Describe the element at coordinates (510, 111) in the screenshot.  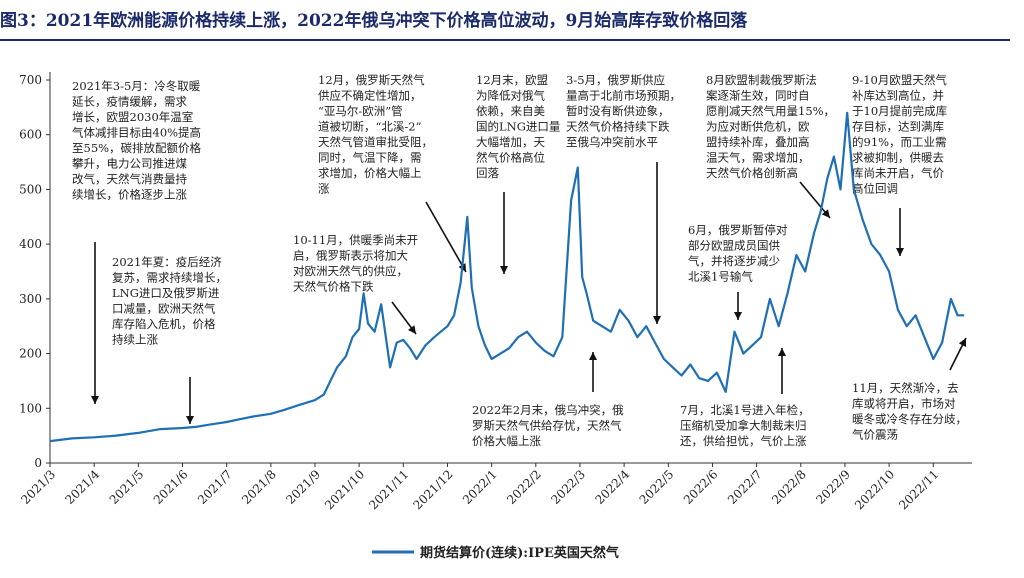
I see `annotation-line: 依赖，来自美` at that location.